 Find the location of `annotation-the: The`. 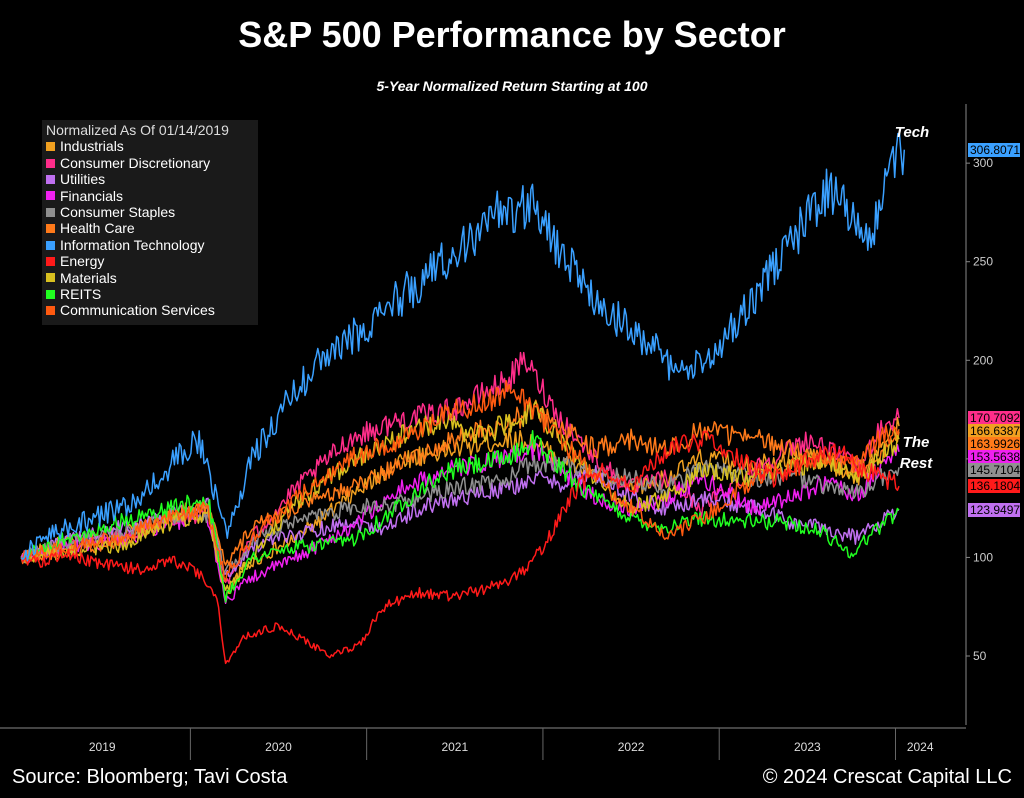

annotation-the: The is located at coordinates (916, 442).